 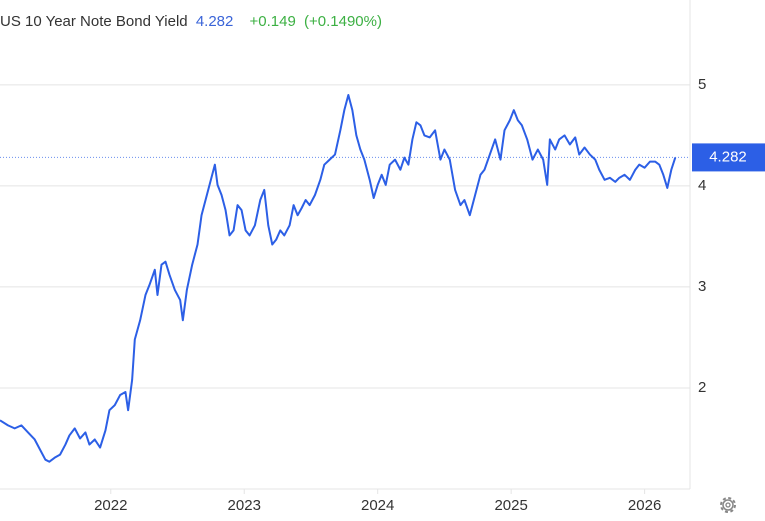 I want to click on gear-teeth, so click(x=728, y=505).